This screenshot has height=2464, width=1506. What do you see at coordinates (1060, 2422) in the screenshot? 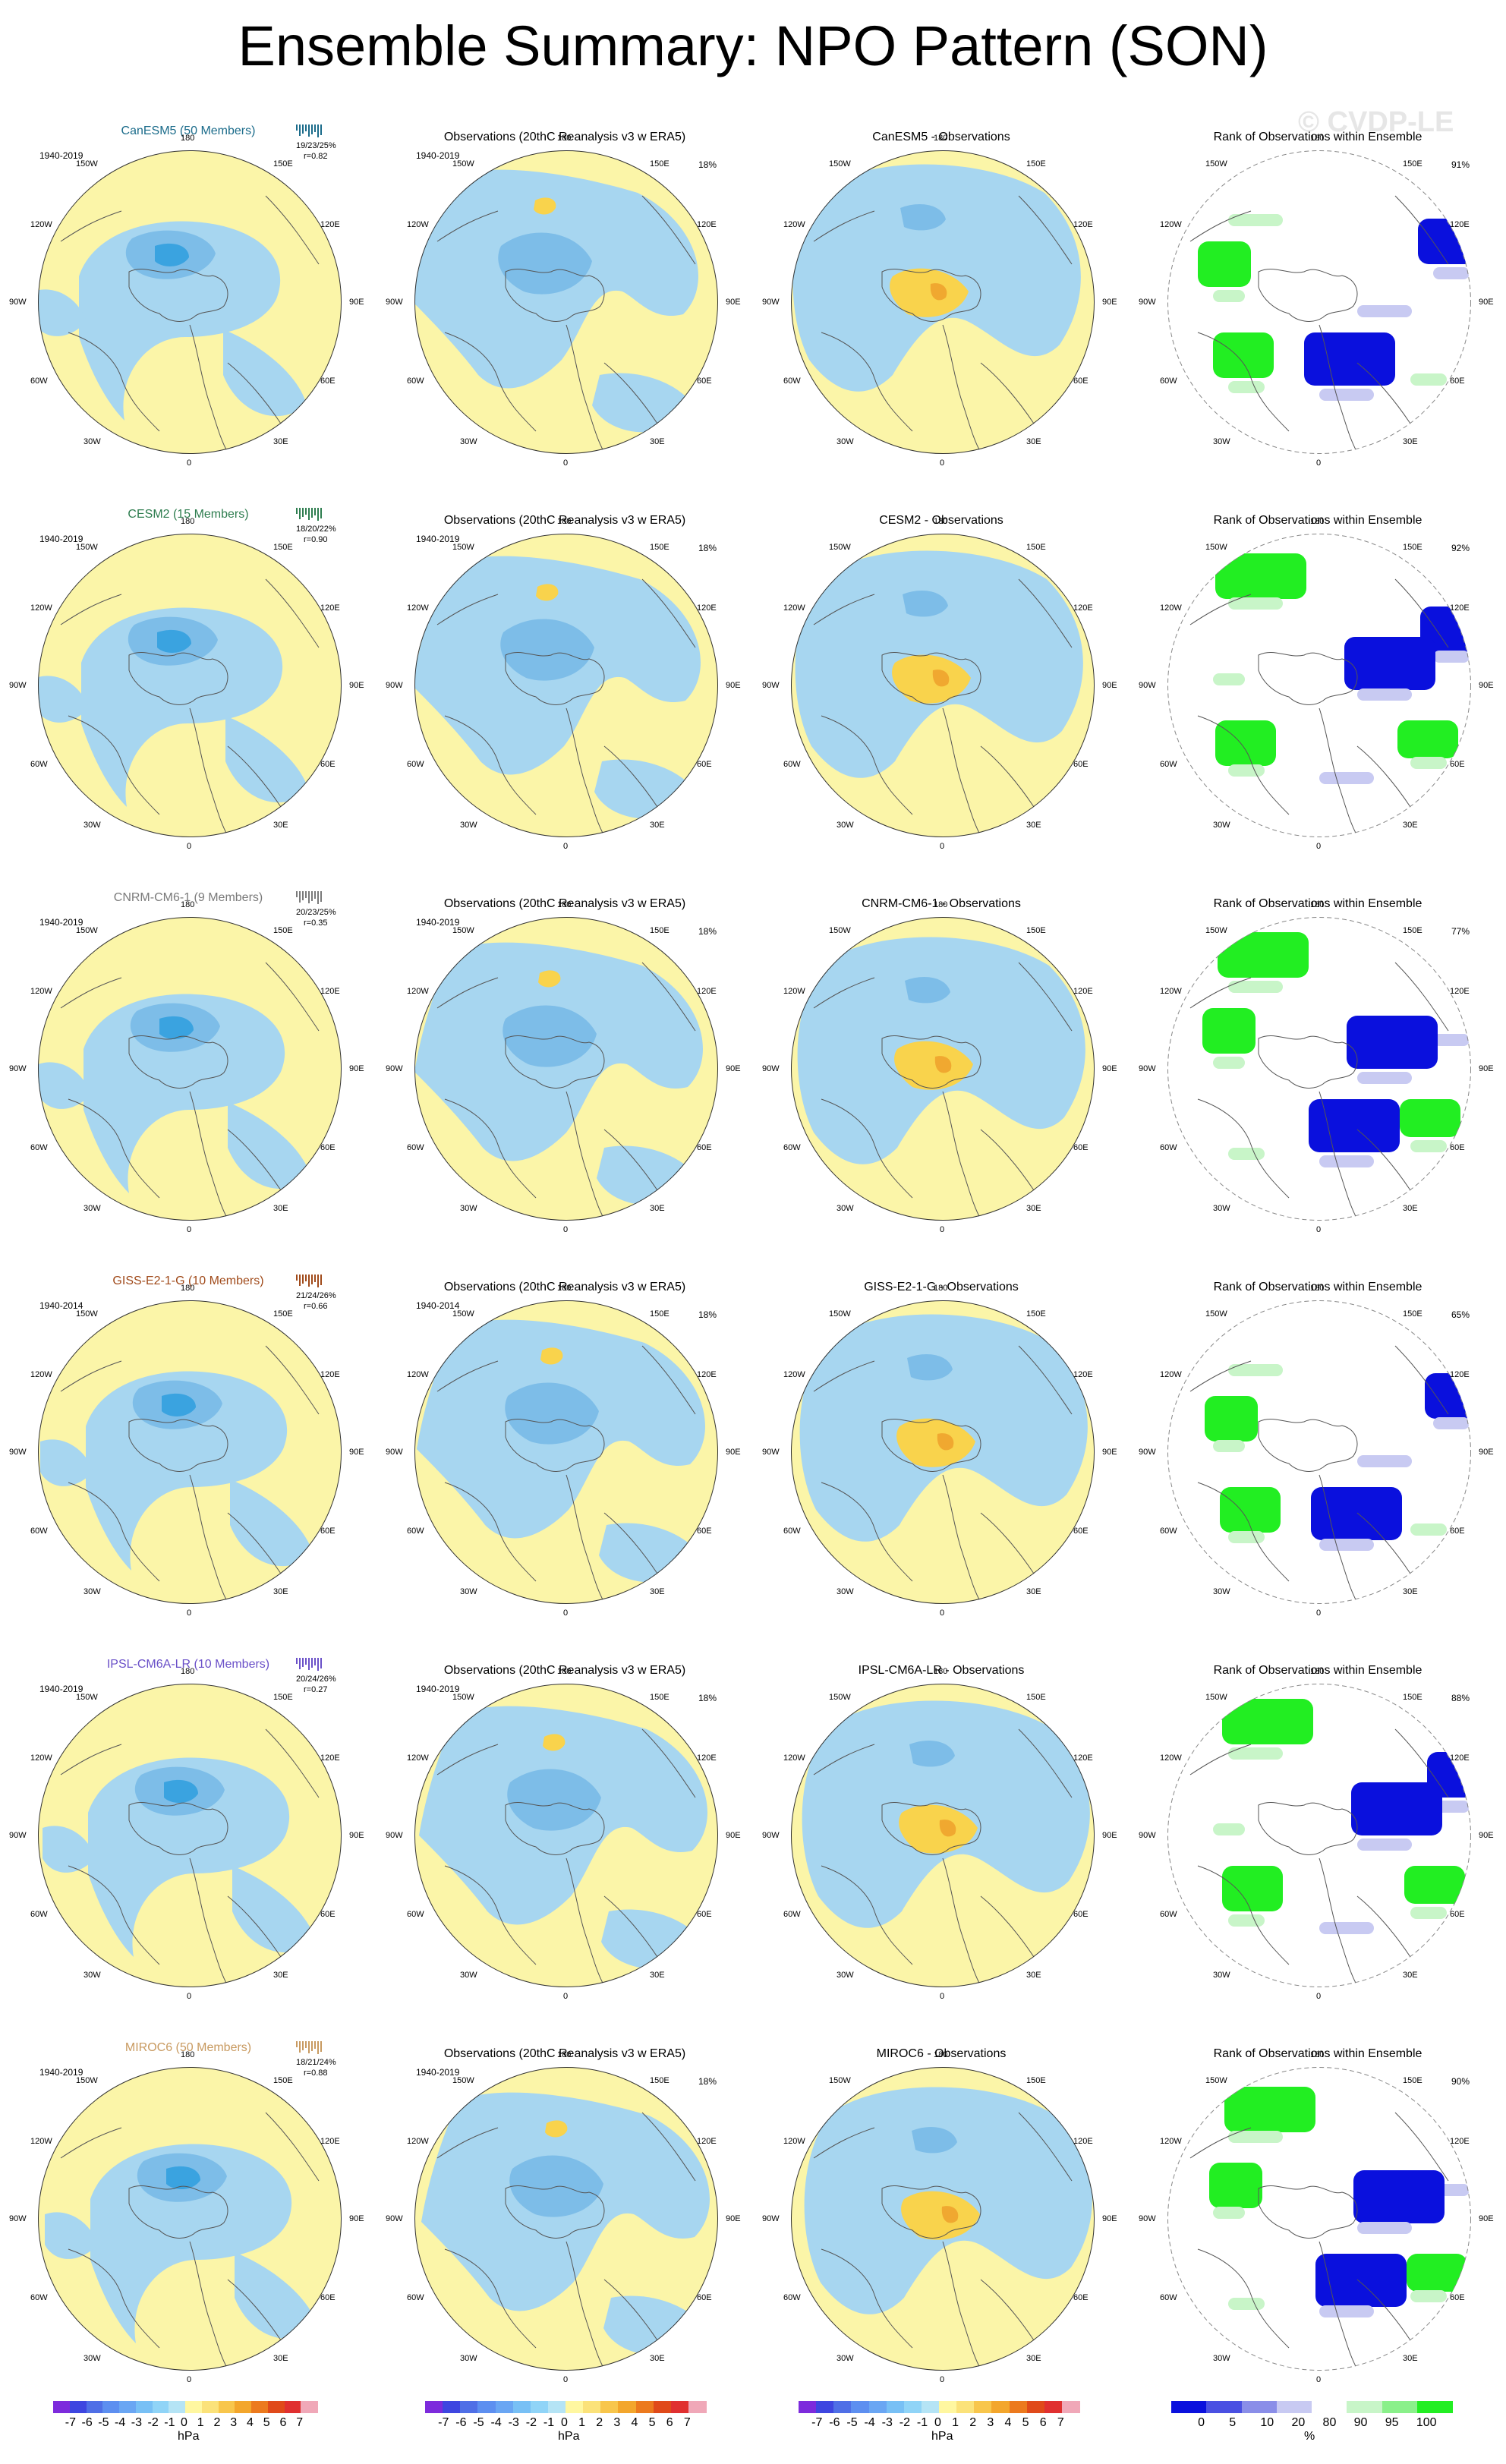
I see `colorbar-tick-label: 7` at bounding box center [1060, 2422].